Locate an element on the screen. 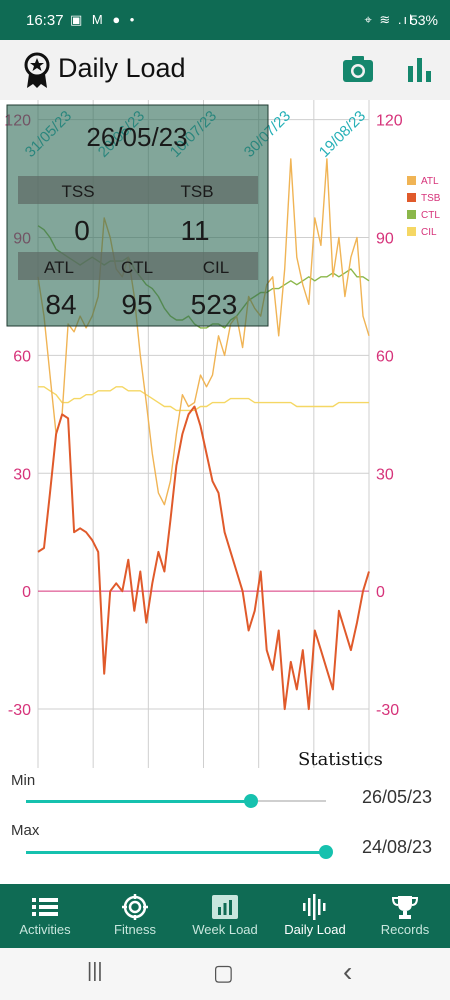  chart-legend: ATL TSB CTL CIL is located at coordinates (424, 207).